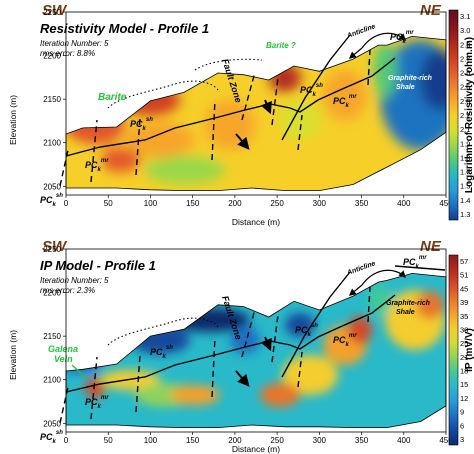 The height and width of the screenshot is (454, 474). Describe the element at coordinates (465, 73) in the screenshot. I see `colorbar-tick-label: 2.6` at that location.